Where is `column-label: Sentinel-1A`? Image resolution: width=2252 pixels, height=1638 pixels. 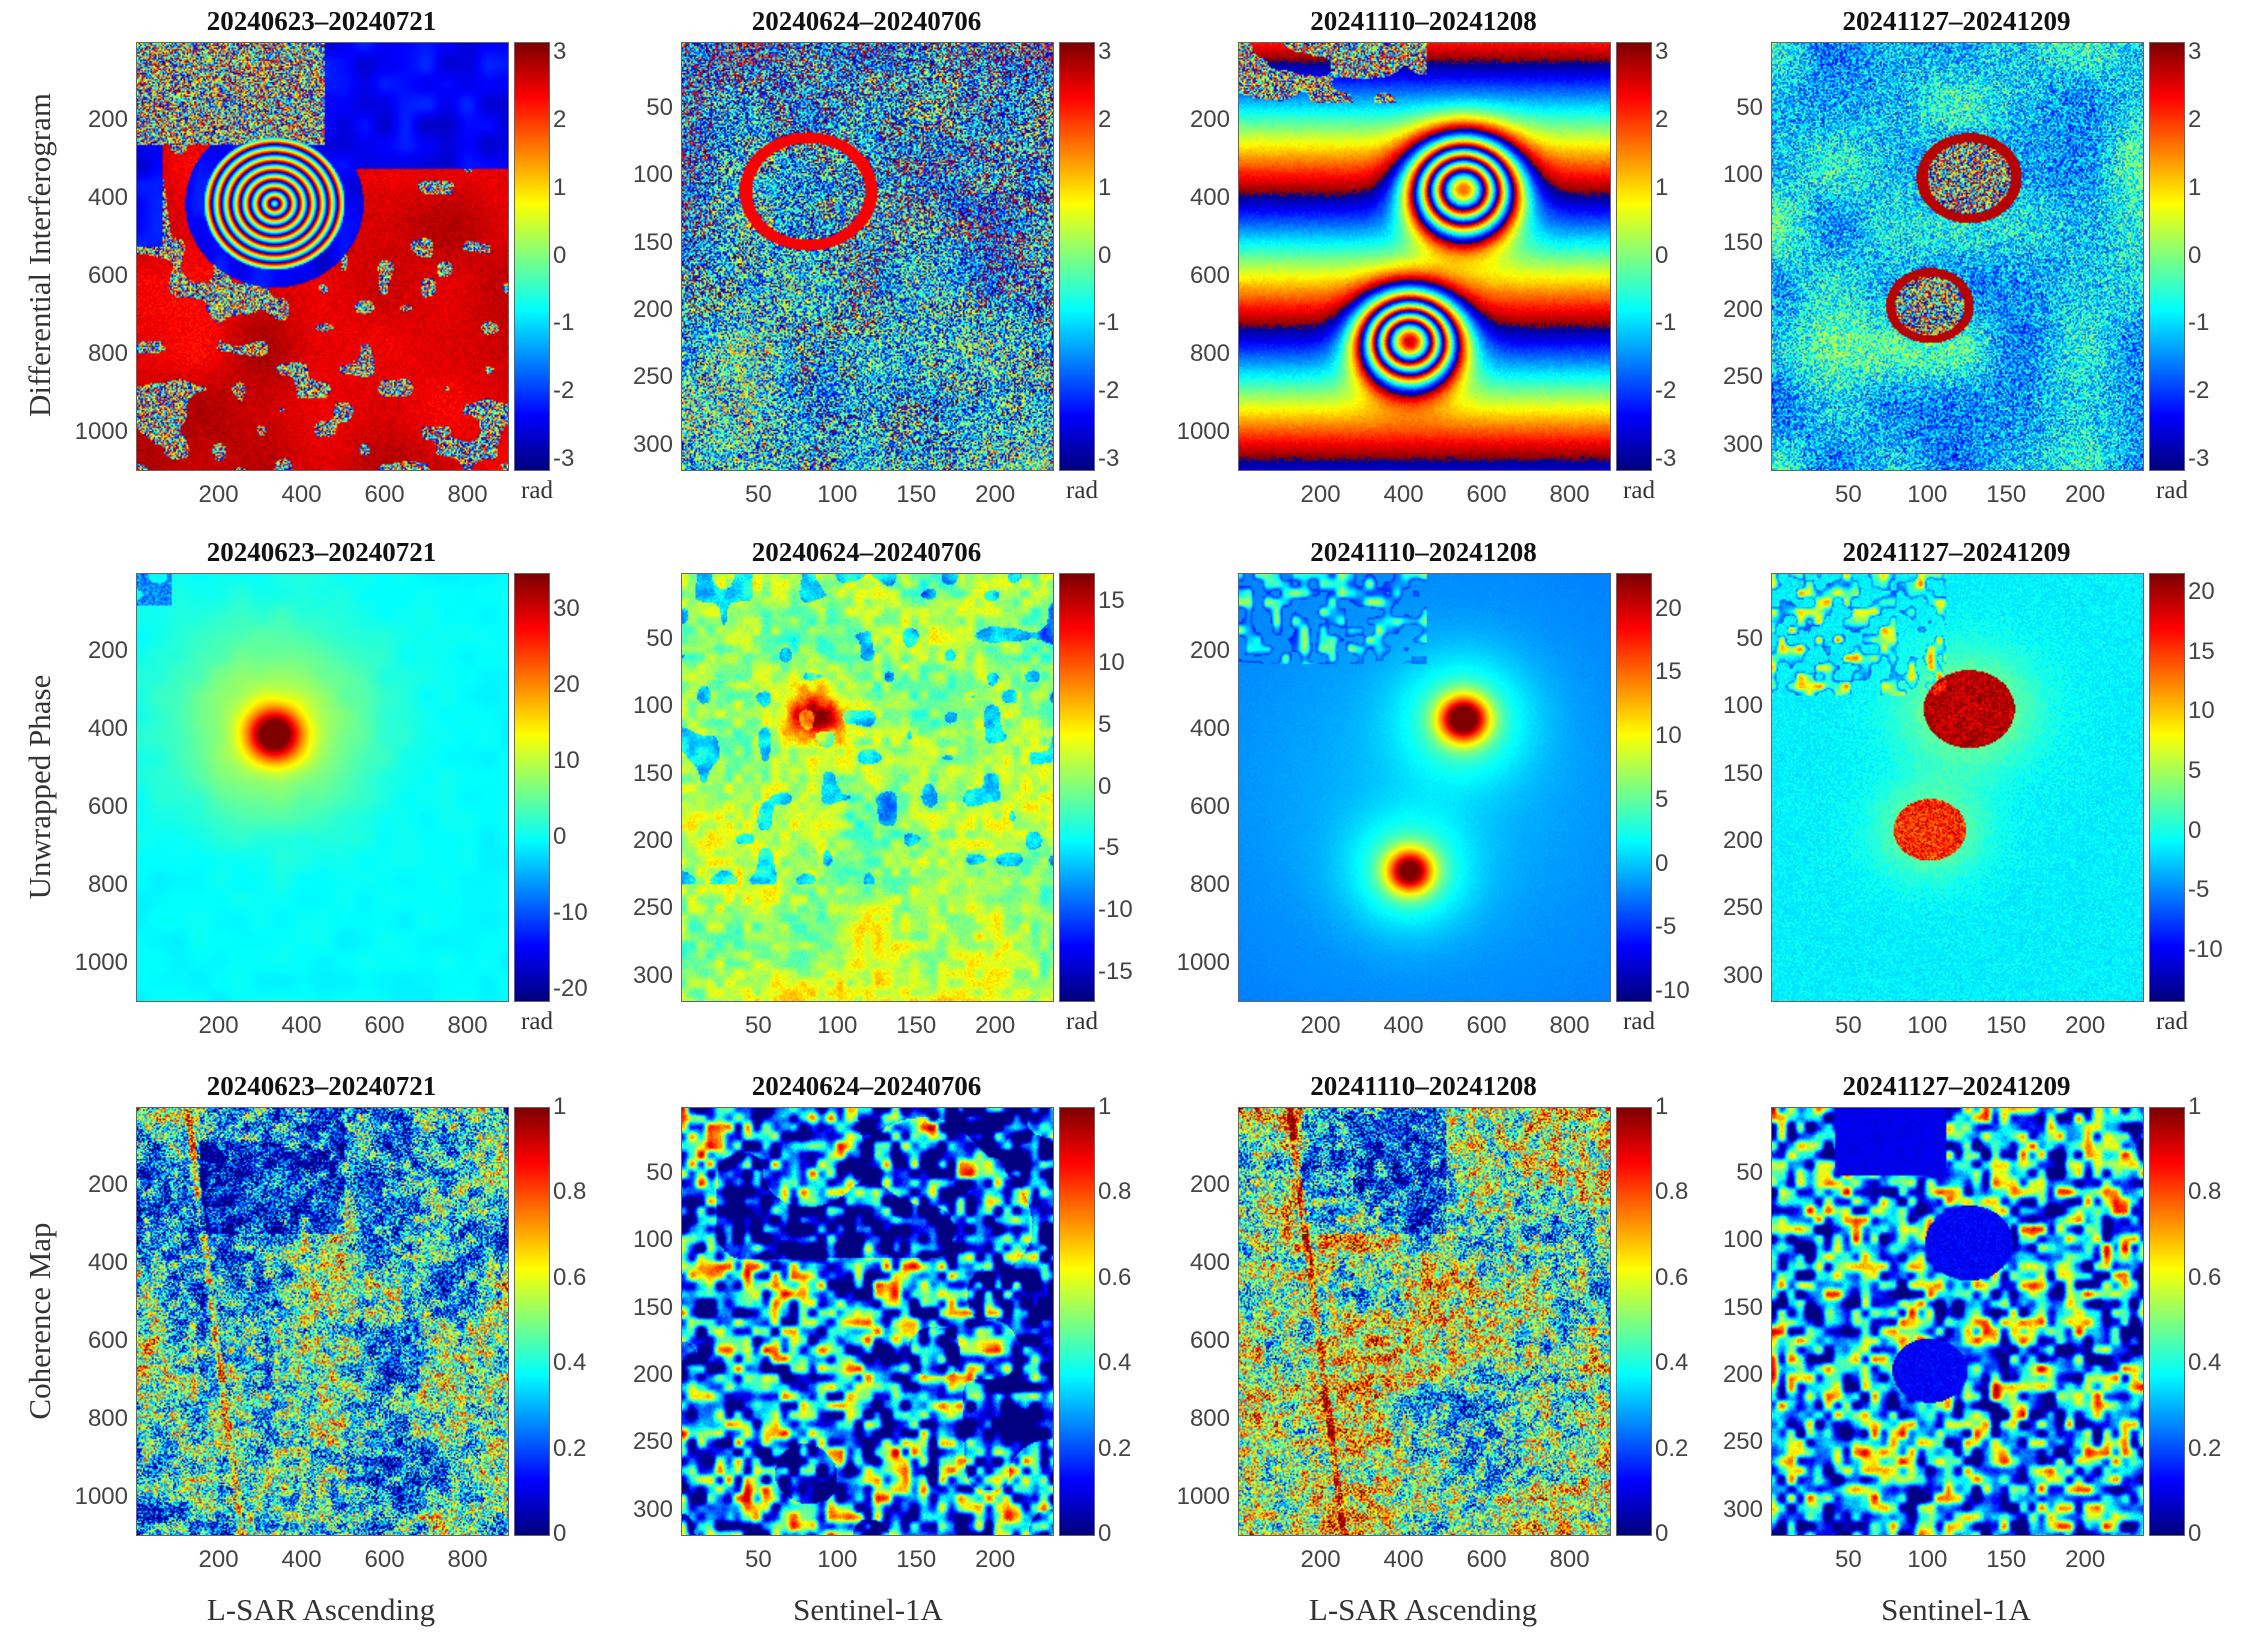
column-label: Sentinel-1A is located at coordinates (1956, 1609).